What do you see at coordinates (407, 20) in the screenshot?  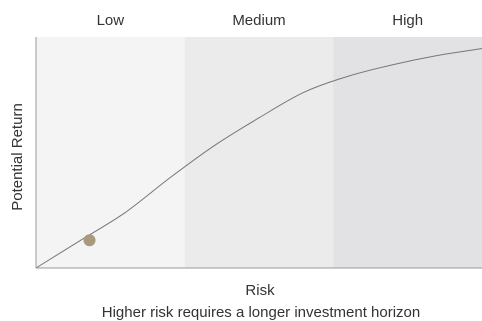 I see `band-label-high: High` at bounding box center [407, 20].